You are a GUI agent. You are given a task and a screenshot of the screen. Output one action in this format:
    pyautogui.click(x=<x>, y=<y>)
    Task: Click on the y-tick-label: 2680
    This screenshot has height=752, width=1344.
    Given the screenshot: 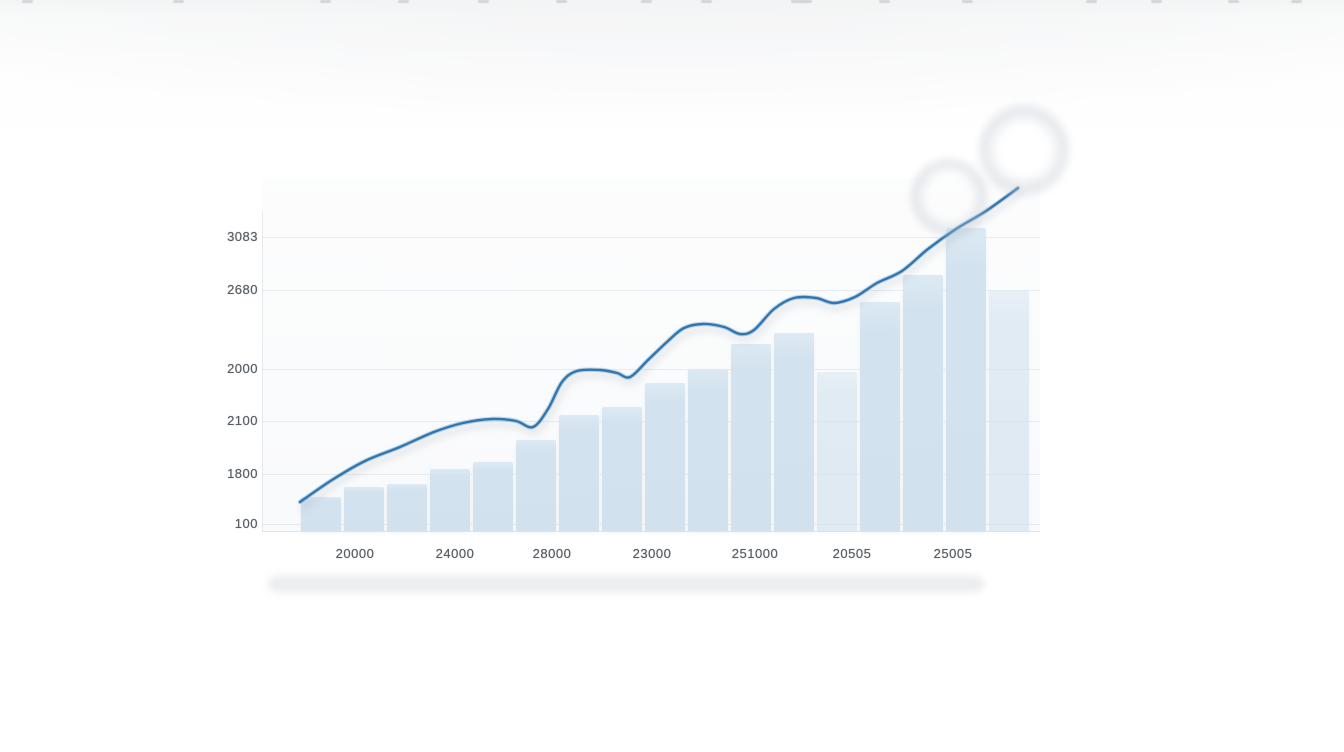 What is the action you would take?
    pyautogui.click(x=242, y=289)
    